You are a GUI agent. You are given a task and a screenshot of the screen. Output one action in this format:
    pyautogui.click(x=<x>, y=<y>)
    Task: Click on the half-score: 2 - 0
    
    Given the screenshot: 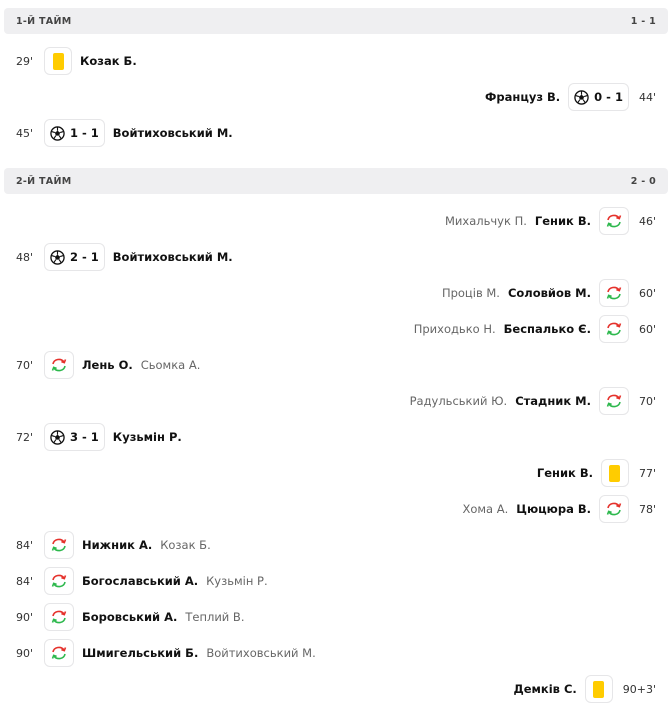 What is the action you would take?
    pyautogui.click(x=643, y=181)
    